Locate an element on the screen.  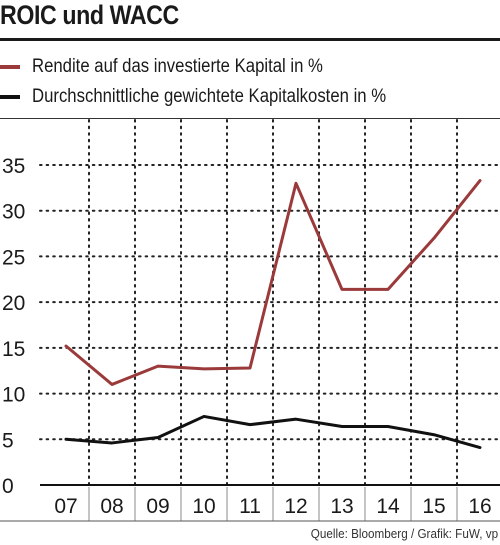
y-tick-label: 0 is located at coordinates (8, 486).